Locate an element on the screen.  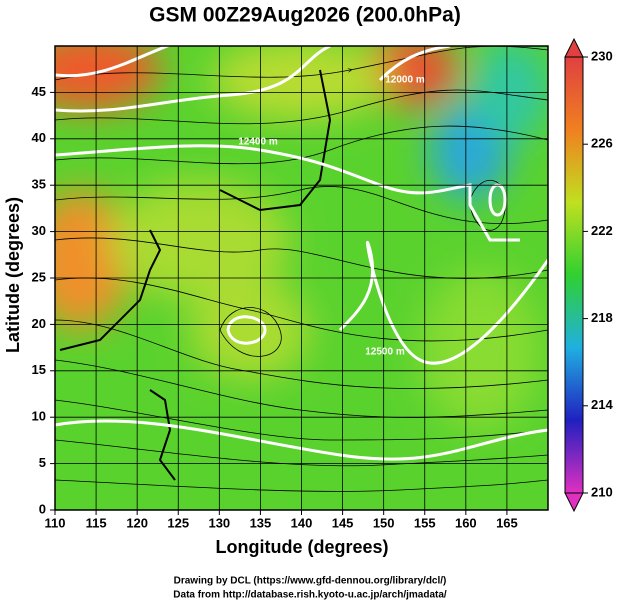
x-tick-label: 120 is located at coordinates (137, 522).